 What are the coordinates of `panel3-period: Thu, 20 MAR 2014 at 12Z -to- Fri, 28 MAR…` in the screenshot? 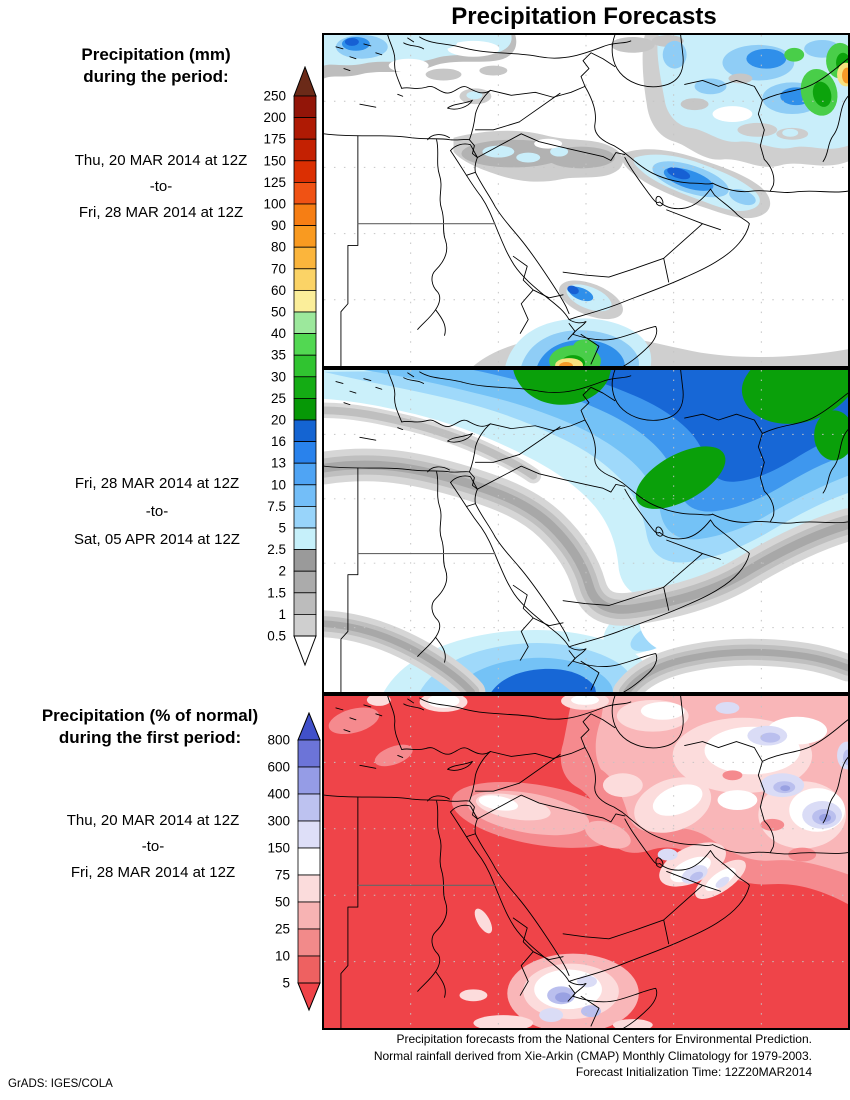 It's located at (153, 846).